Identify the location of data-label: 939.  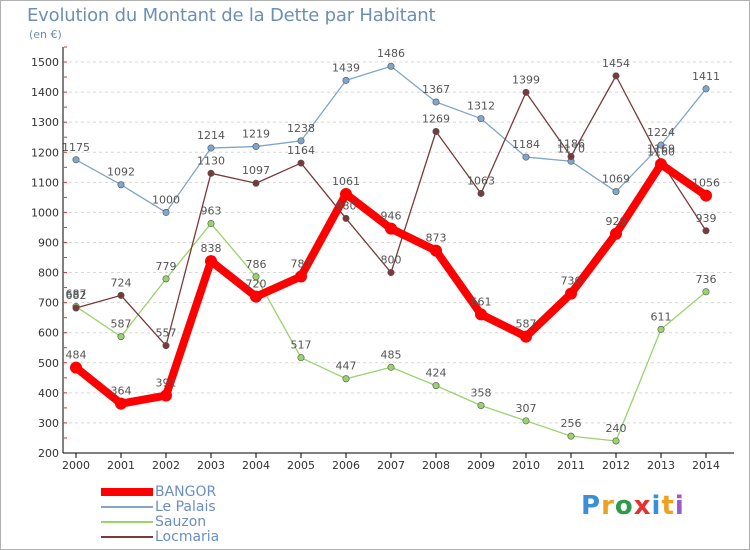
(706, 218).